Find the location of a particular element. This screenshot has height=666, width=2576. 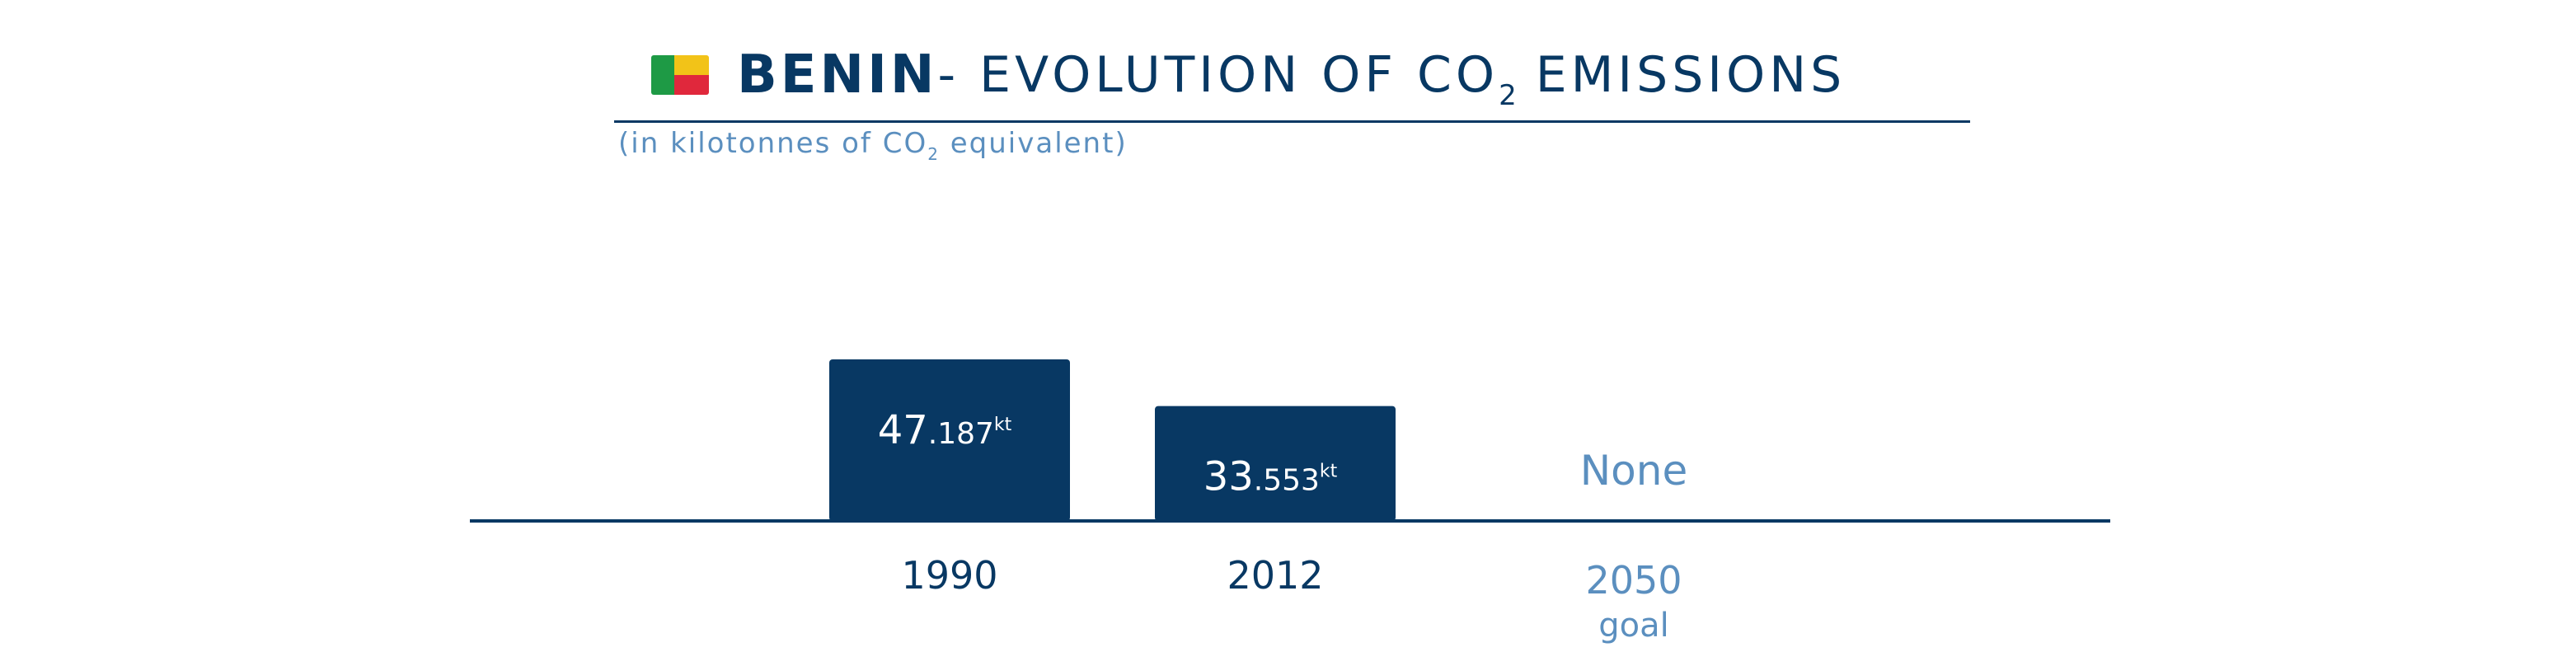

subtitle-subscript: 2 is located at coordinates (934, 154).